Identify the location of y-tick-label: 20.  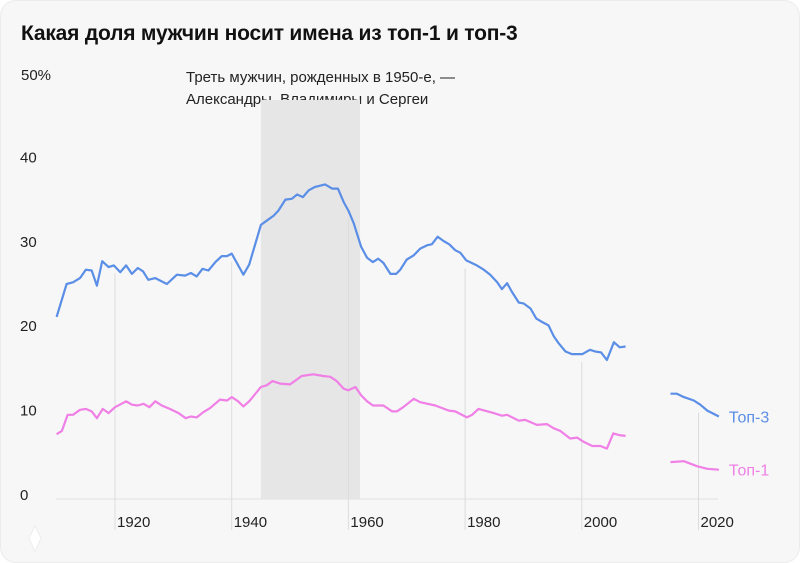
(28, 326).